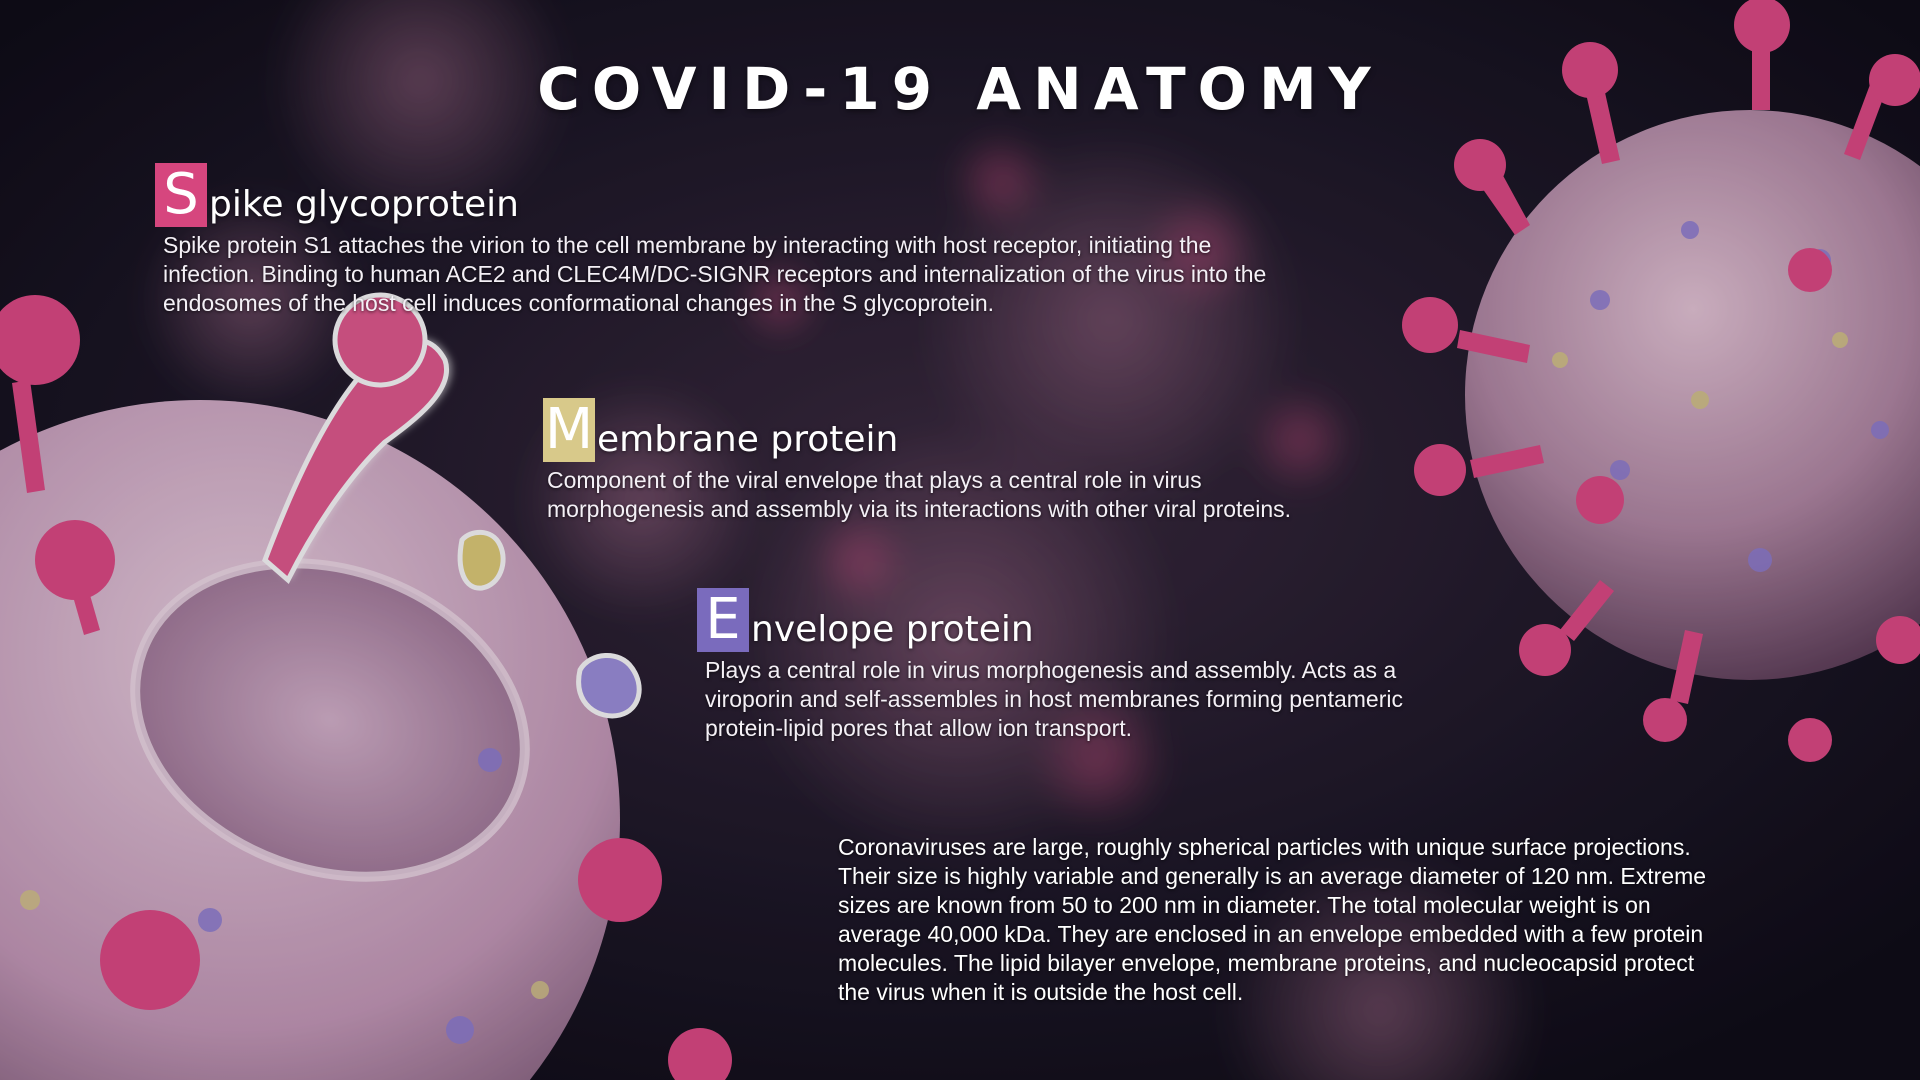 The height and width of the screenshot is (1080, 1920). What do you see at coordinates (748, 439) in the screenshot?
I see `heading-text: embrane protein` at bounding box center [748, 439].